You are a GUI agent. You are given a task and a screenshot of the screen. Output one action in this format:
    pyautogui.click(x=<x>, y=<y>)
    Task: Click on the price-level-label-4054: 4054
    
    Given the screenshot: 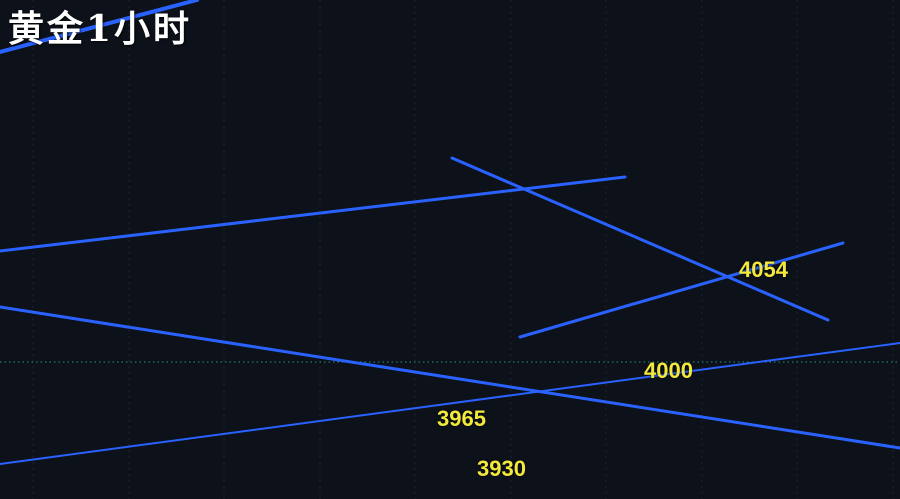 What is the action you would take?
    pyautogui.click(x=763, y=269)
    